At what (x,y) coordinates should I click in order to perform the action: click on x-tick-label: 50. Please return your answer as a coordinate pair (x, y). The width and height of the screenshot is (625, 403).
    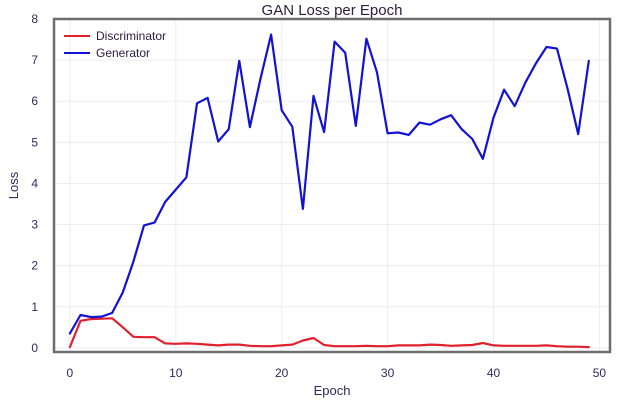
    Looking at the image, I should click on (600, 373).